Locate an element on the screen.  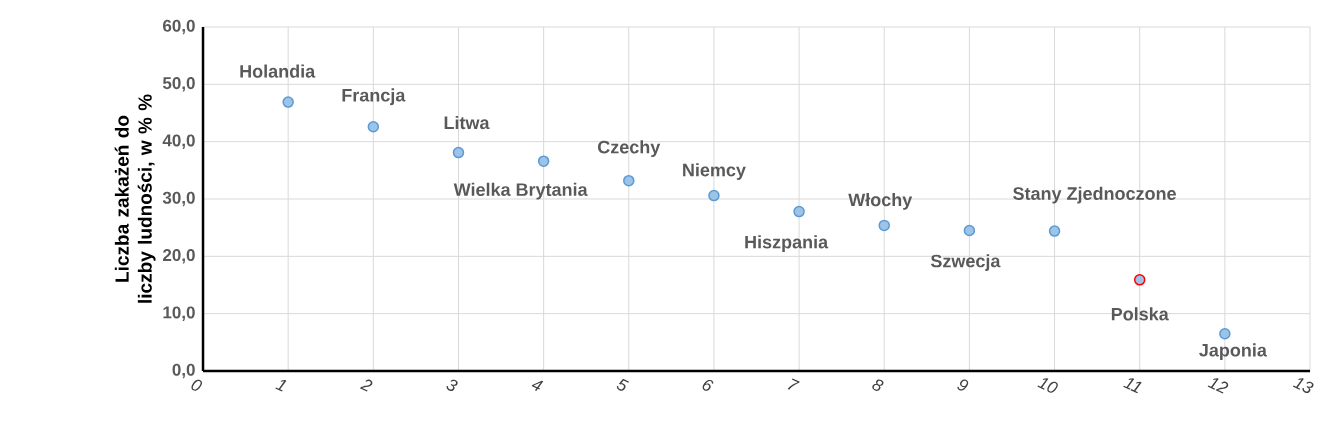
x-tick-label: 5 is located at coordinates (623, 384).